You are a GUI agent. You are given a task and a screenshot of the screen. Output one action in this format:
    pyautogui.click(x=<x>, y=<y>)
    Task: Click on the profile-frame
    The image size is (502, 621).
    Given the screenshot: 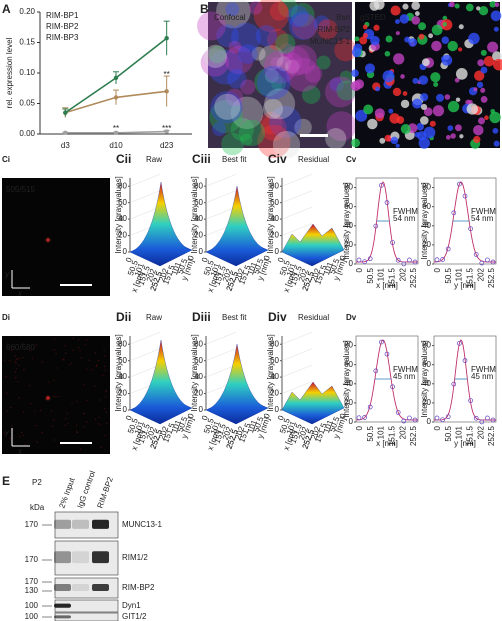 What is the action you would take?
    pyautogui.click(x=465, y=221)
    